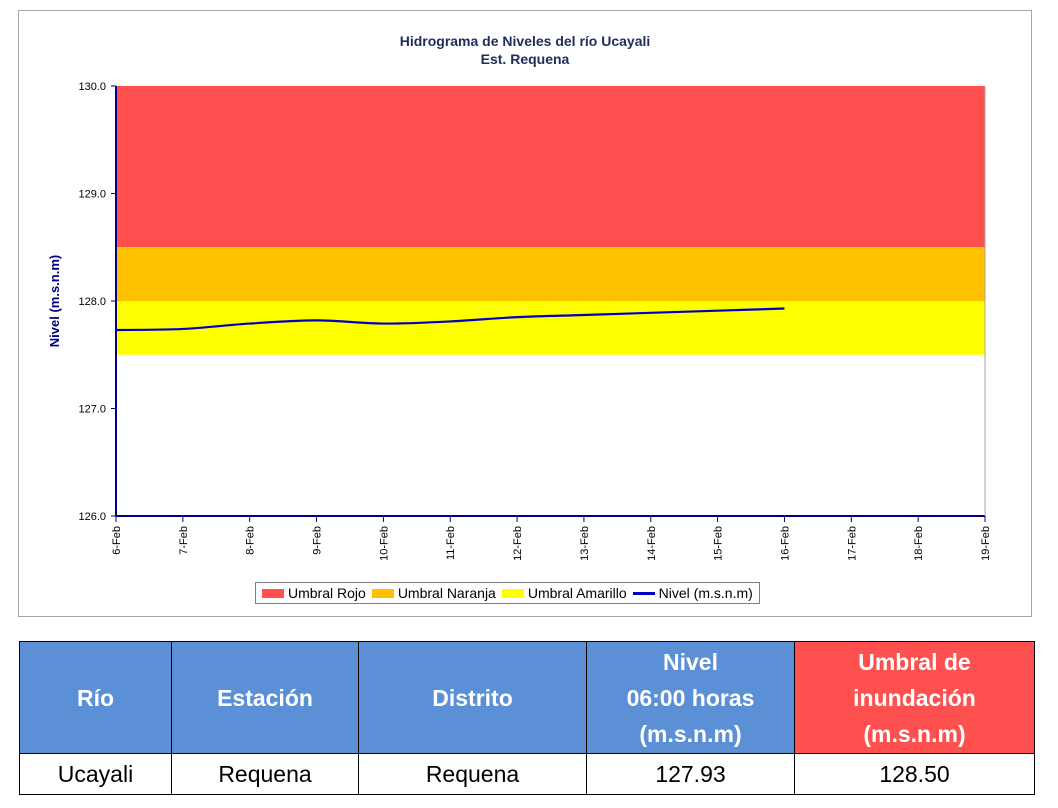 The height and width of the screenshot is (808, 1058). I want to click on cell-distrito: Requena, so click(472, 774).